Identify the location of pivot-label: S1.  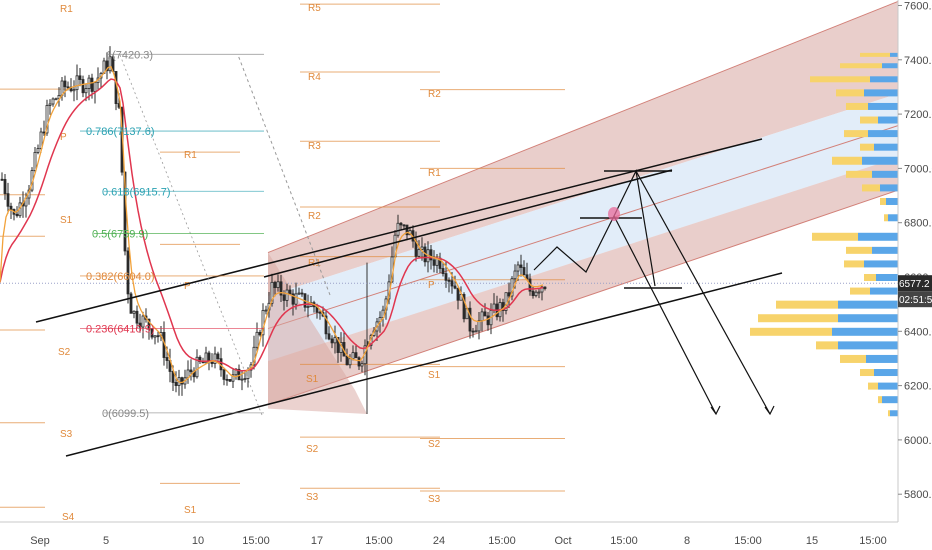
(190, 510).